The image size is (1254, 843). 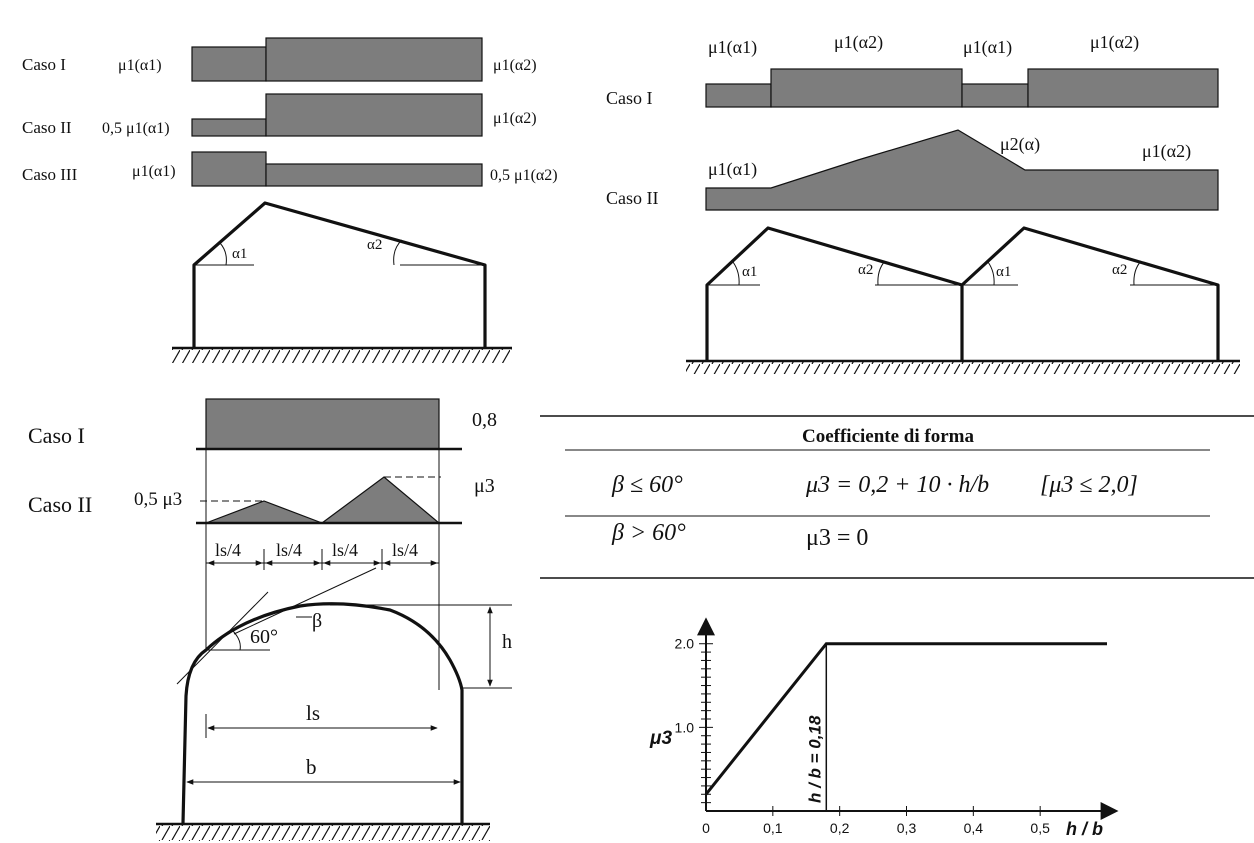 I want to click on tl-caso2-left: 0,5 μ1(α1), so click(x=136, y=128).